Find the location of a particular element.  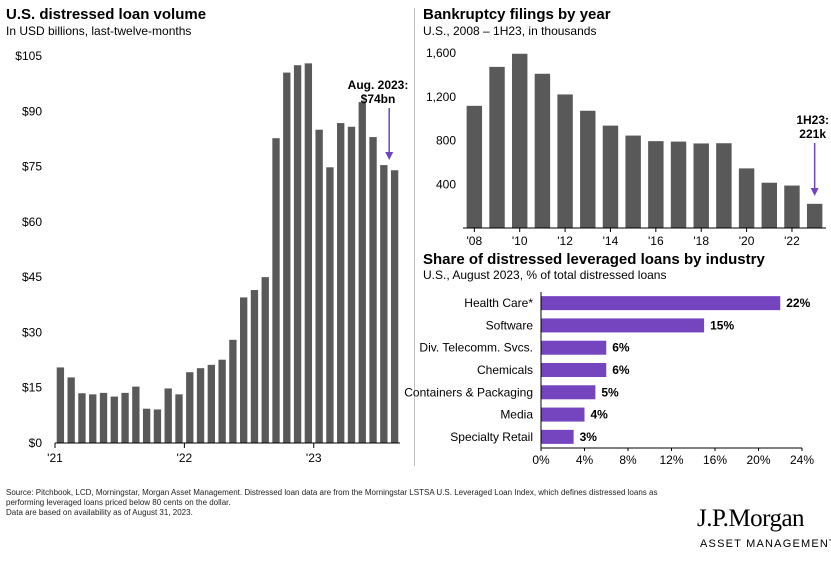

chart2-ytick-label: 800 is located at coordinates (446, 141).